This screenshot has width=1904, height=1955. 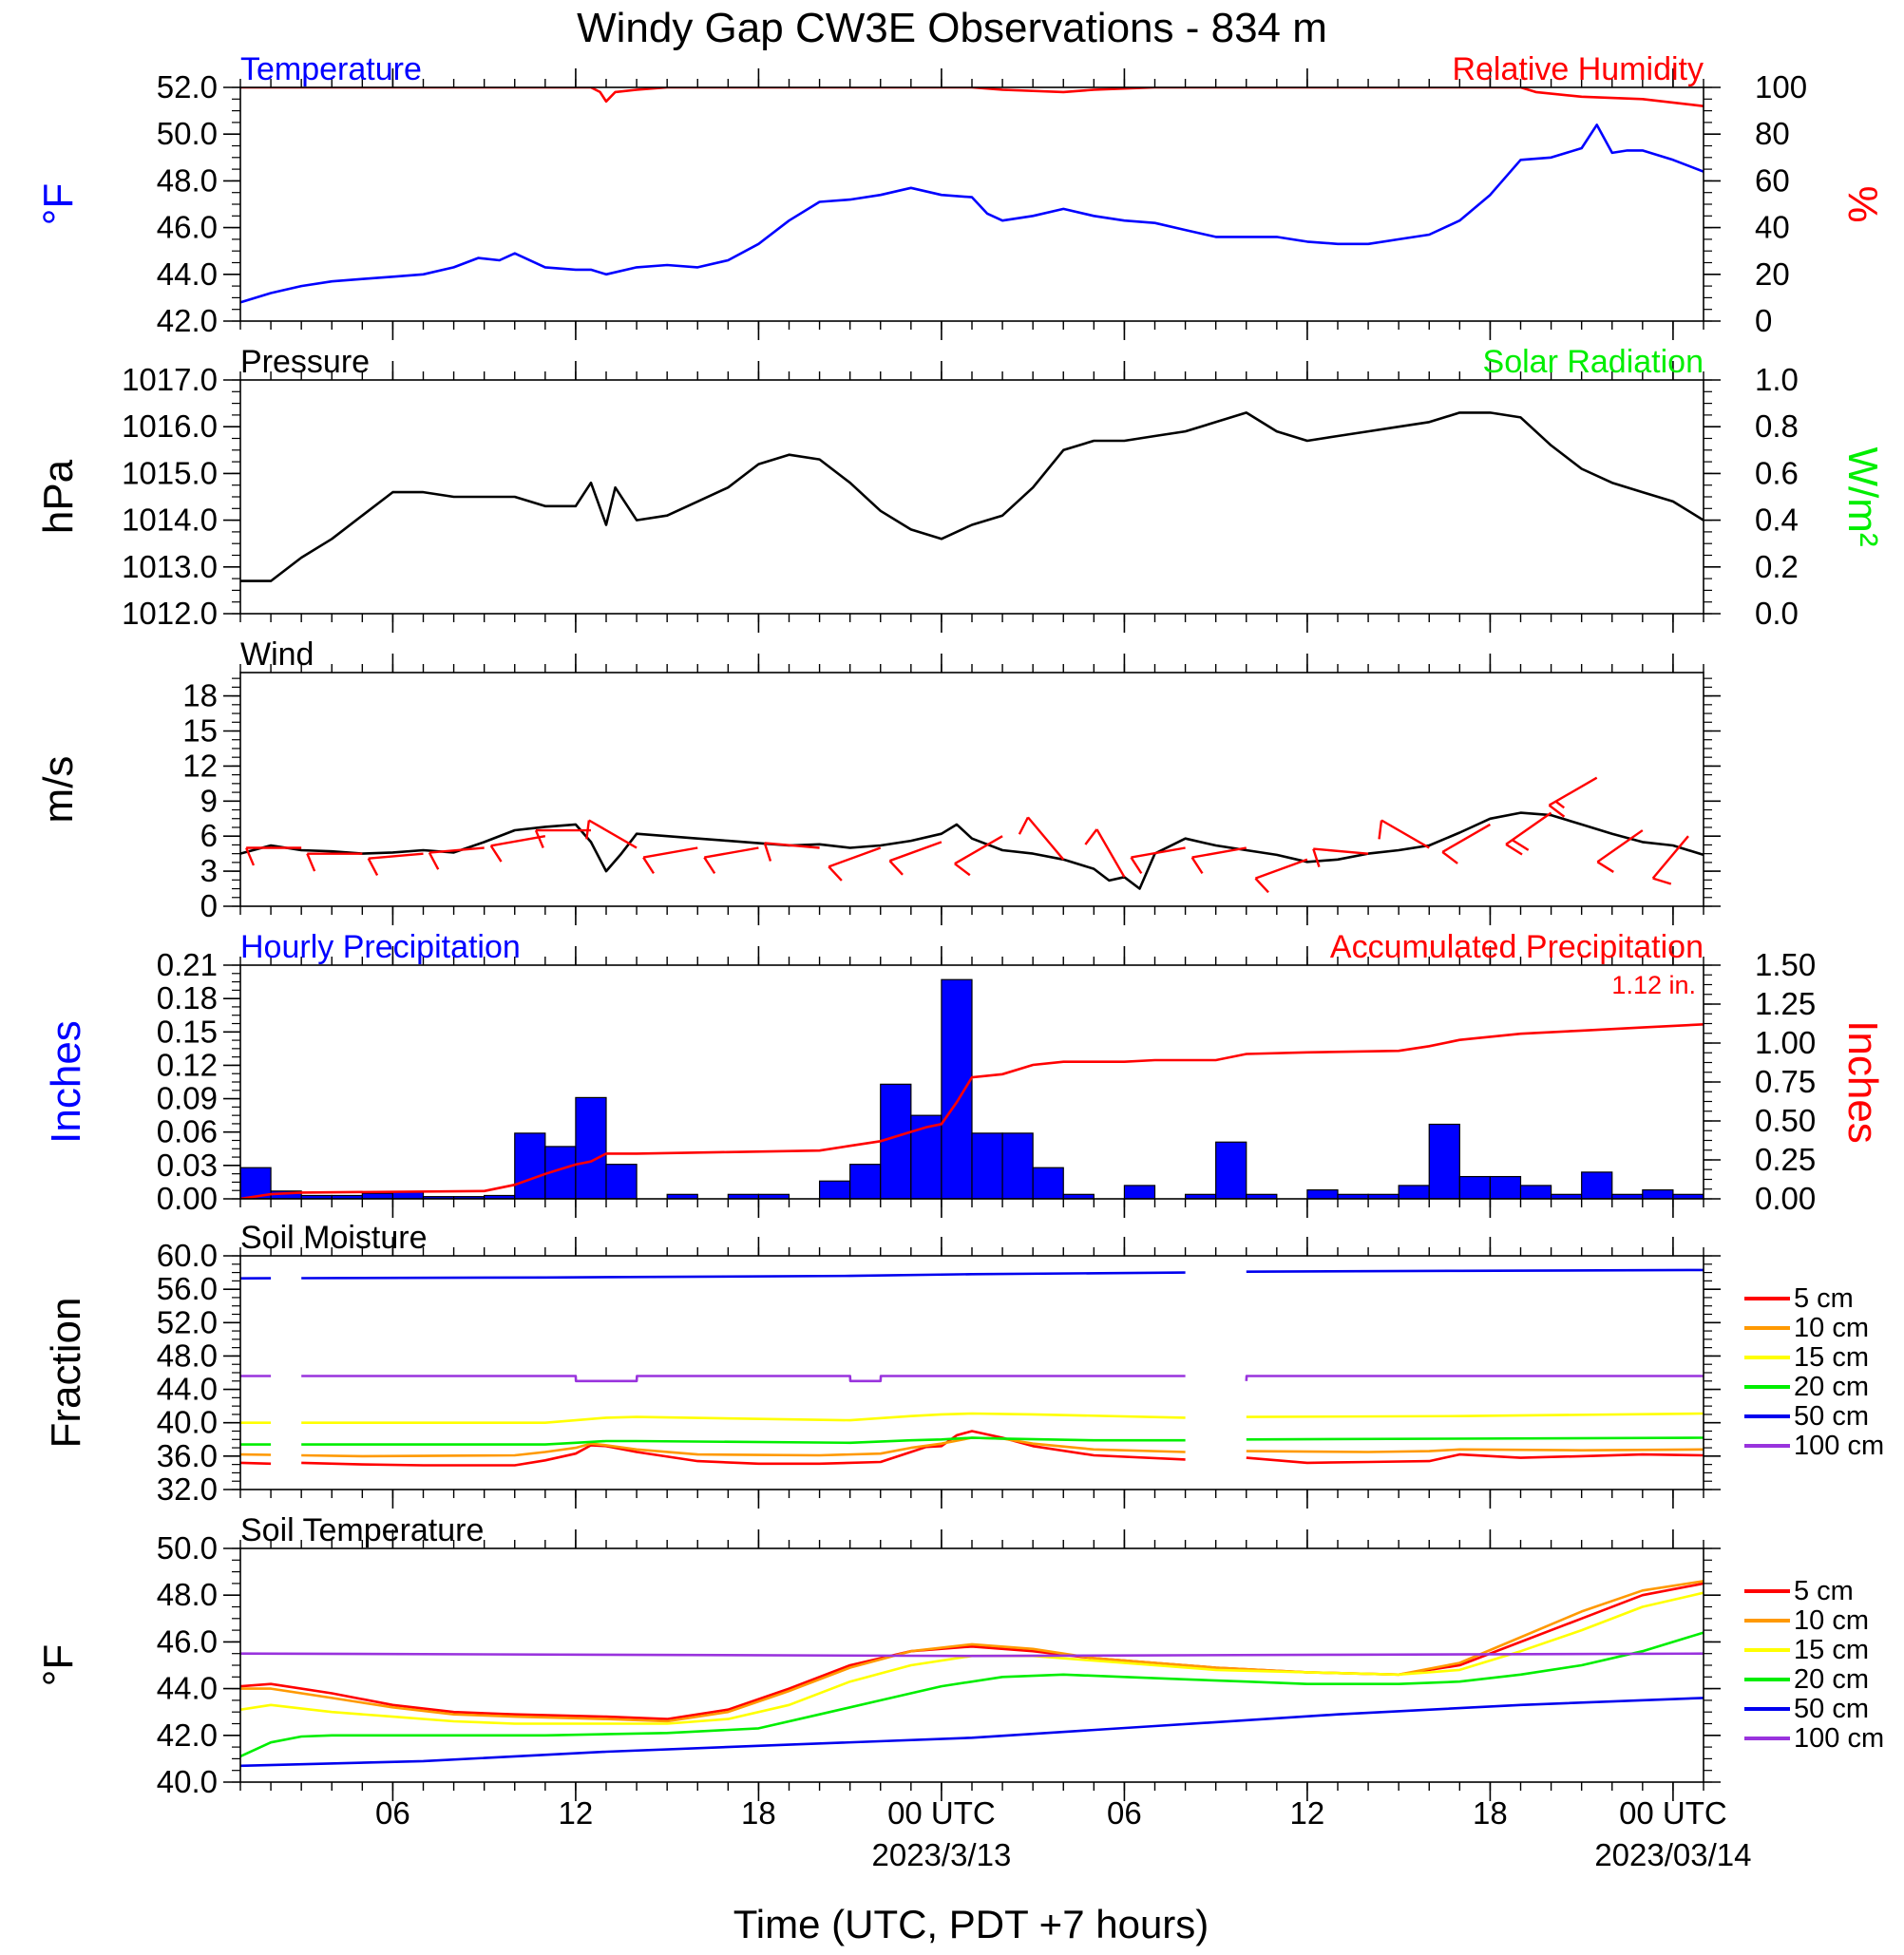 What do you see at coordinates (187, 1098) in the screenshot?
I see `y-tick-label: 0.09` at bounding box center [187, 1098].